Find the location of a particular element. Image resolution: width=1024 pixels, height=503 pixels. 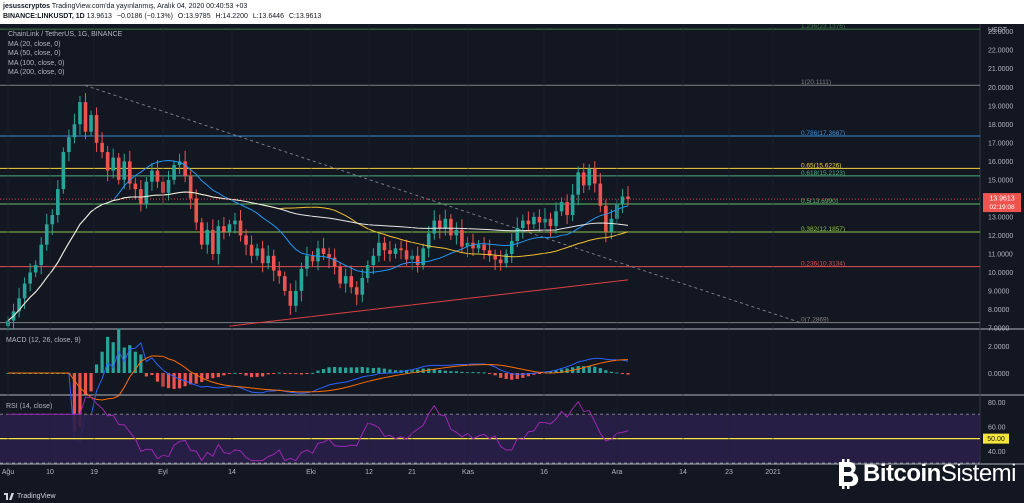

x-tick-label: 16 is located at coordinates (544, 472).